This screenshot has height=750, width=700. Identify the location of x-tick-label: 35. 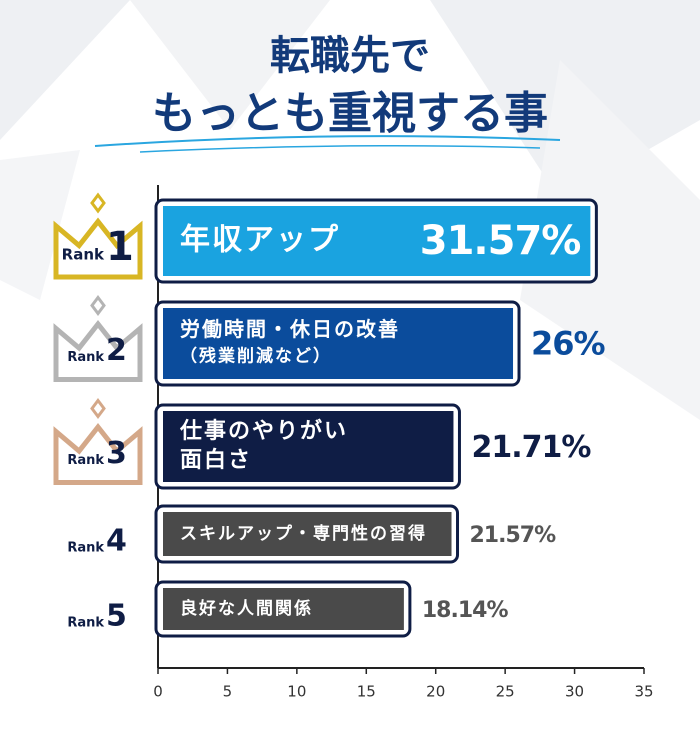
(643, 692).